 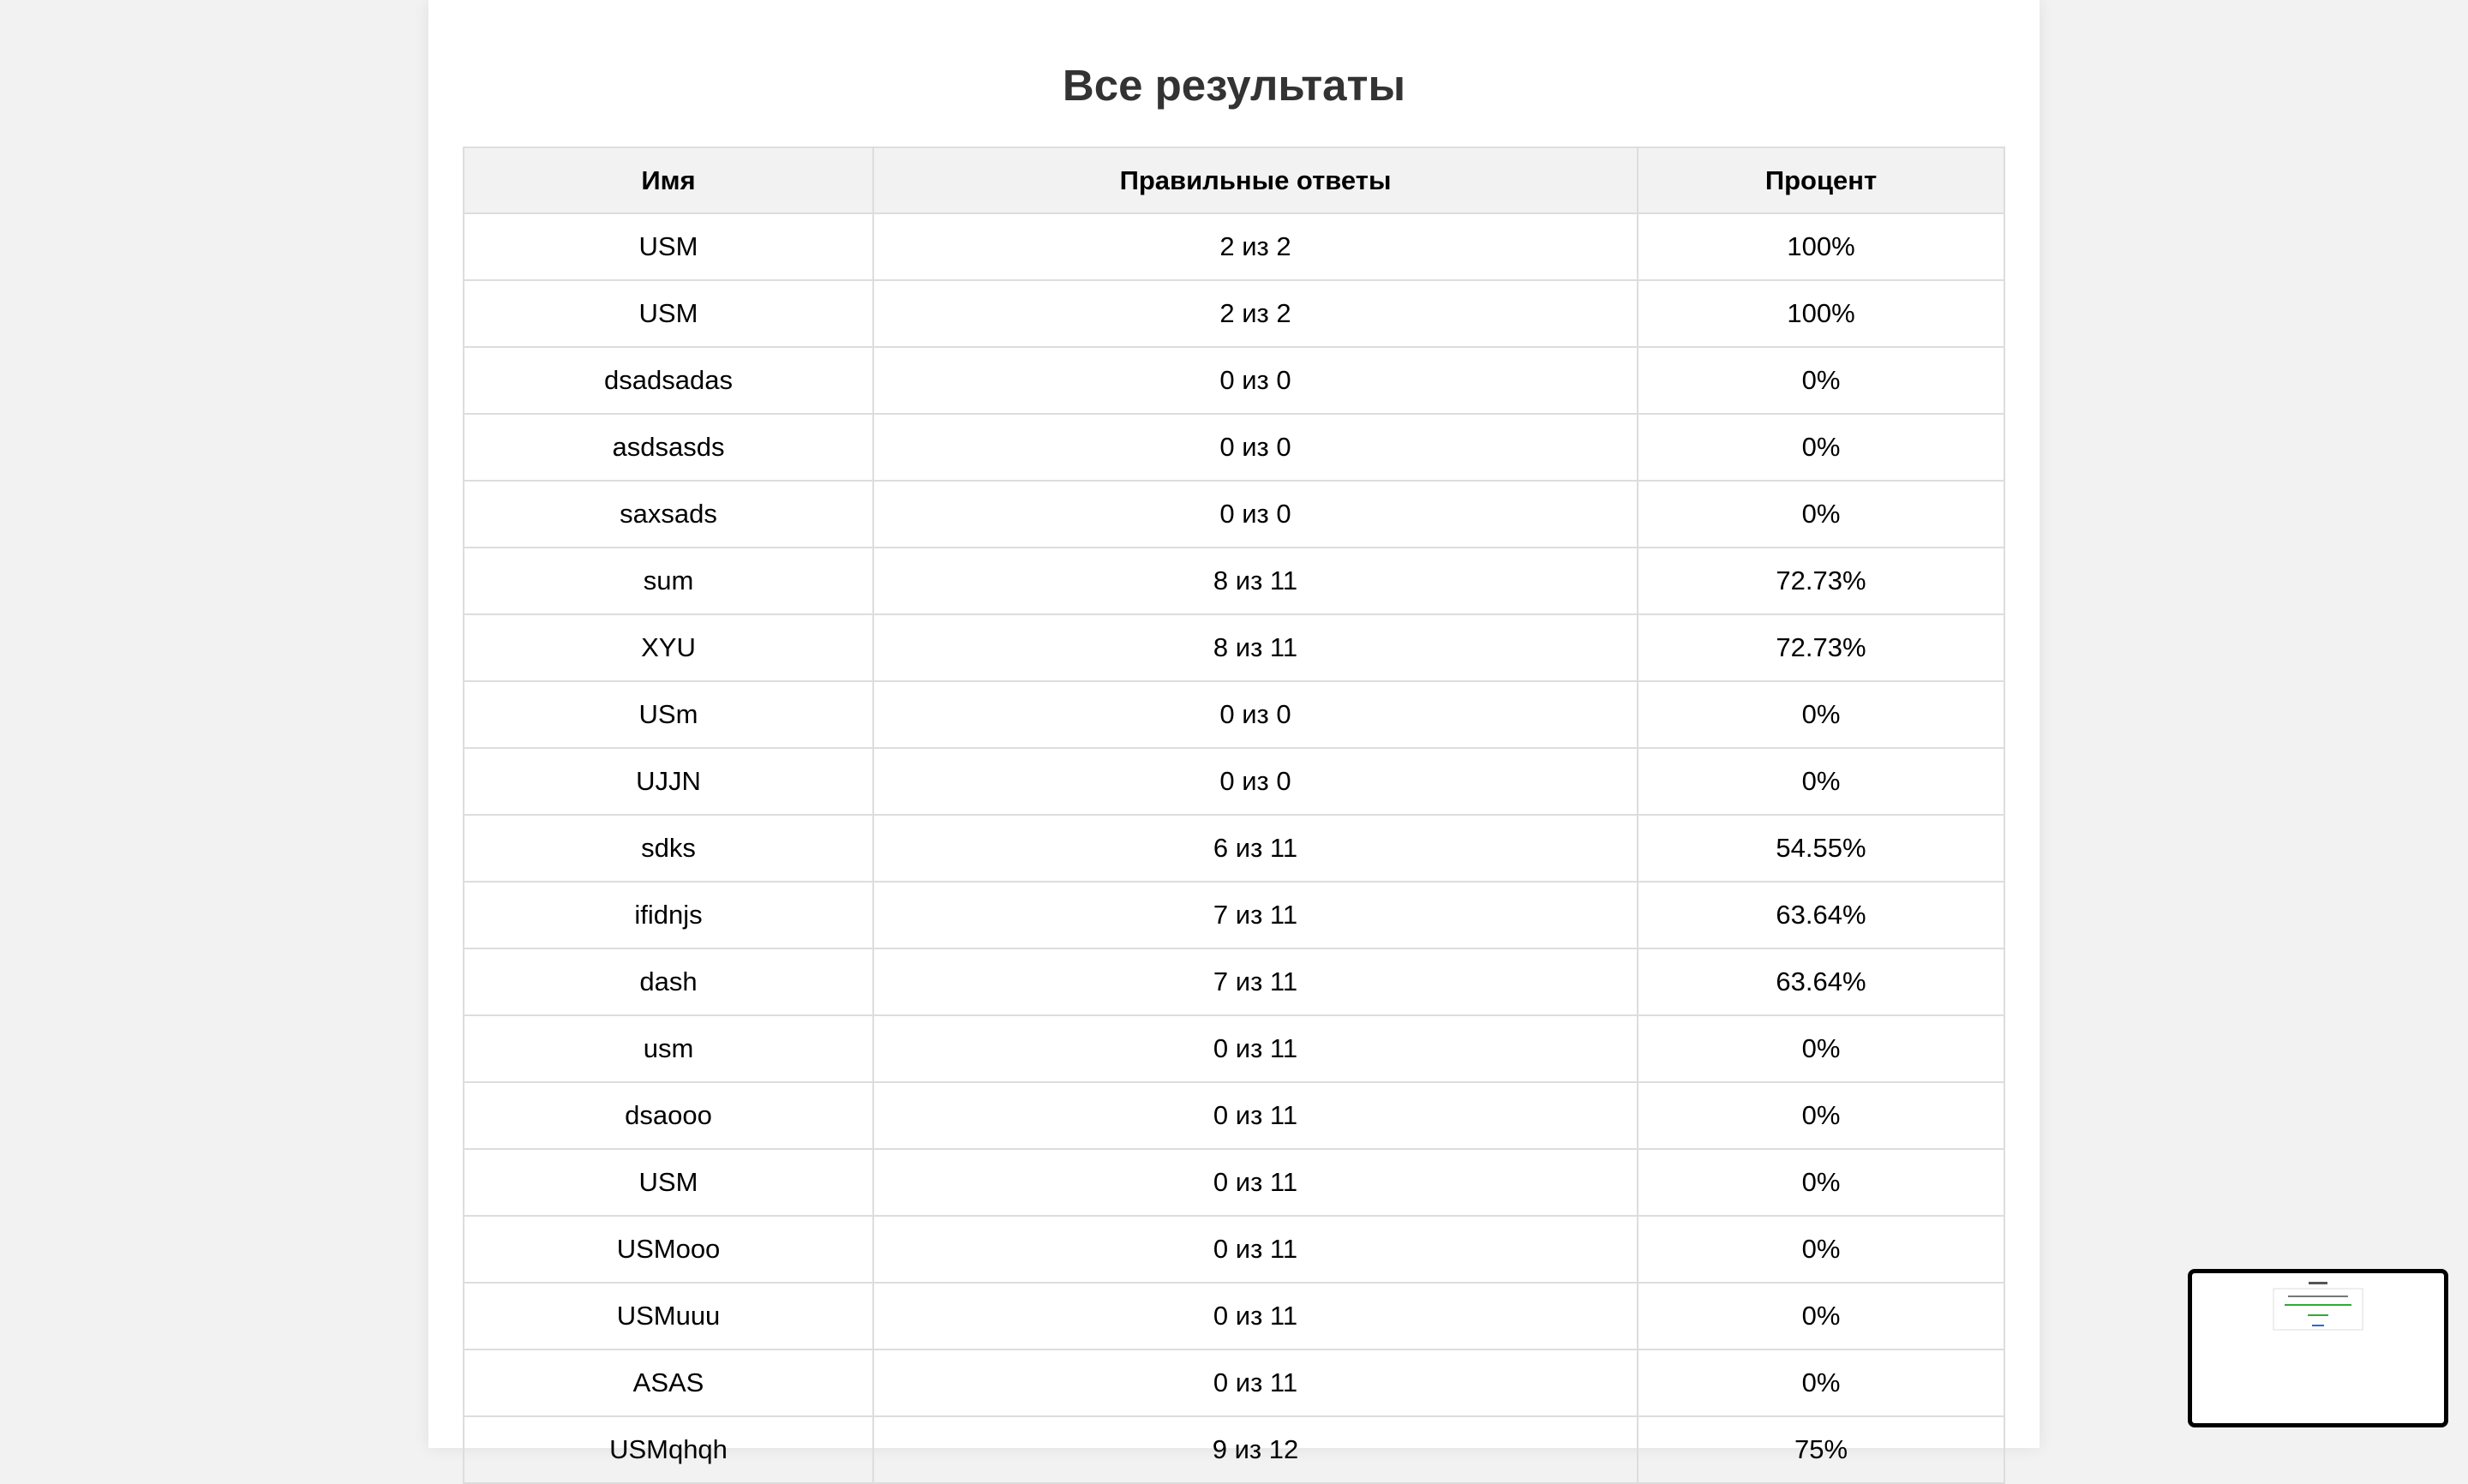 I want to click on table-cell: saxsads, so click(x=668, y=514).